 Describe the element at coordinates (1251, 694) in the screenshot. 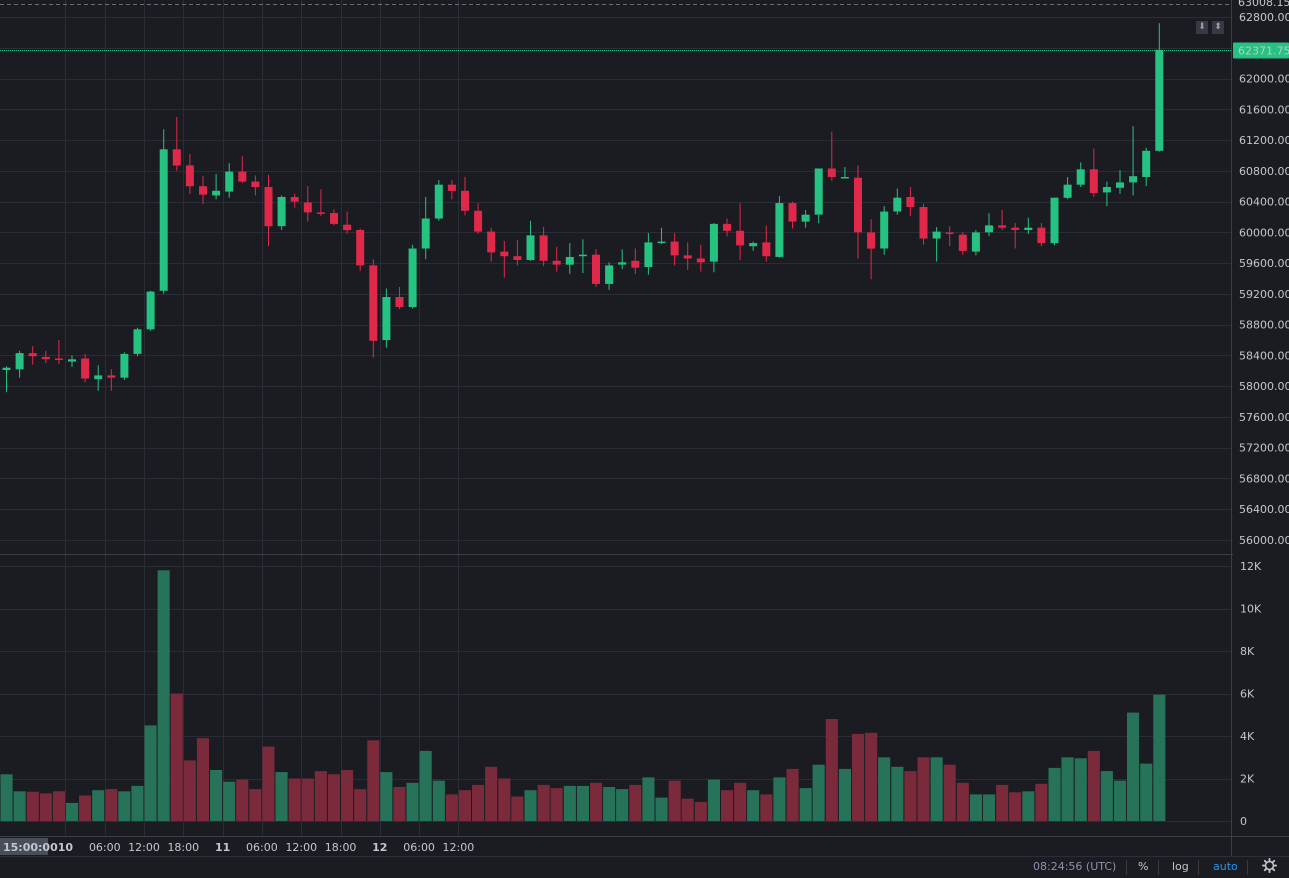

I see `volume-axis: 12K 10K 8K 6K 4K 2K 0` at that location.